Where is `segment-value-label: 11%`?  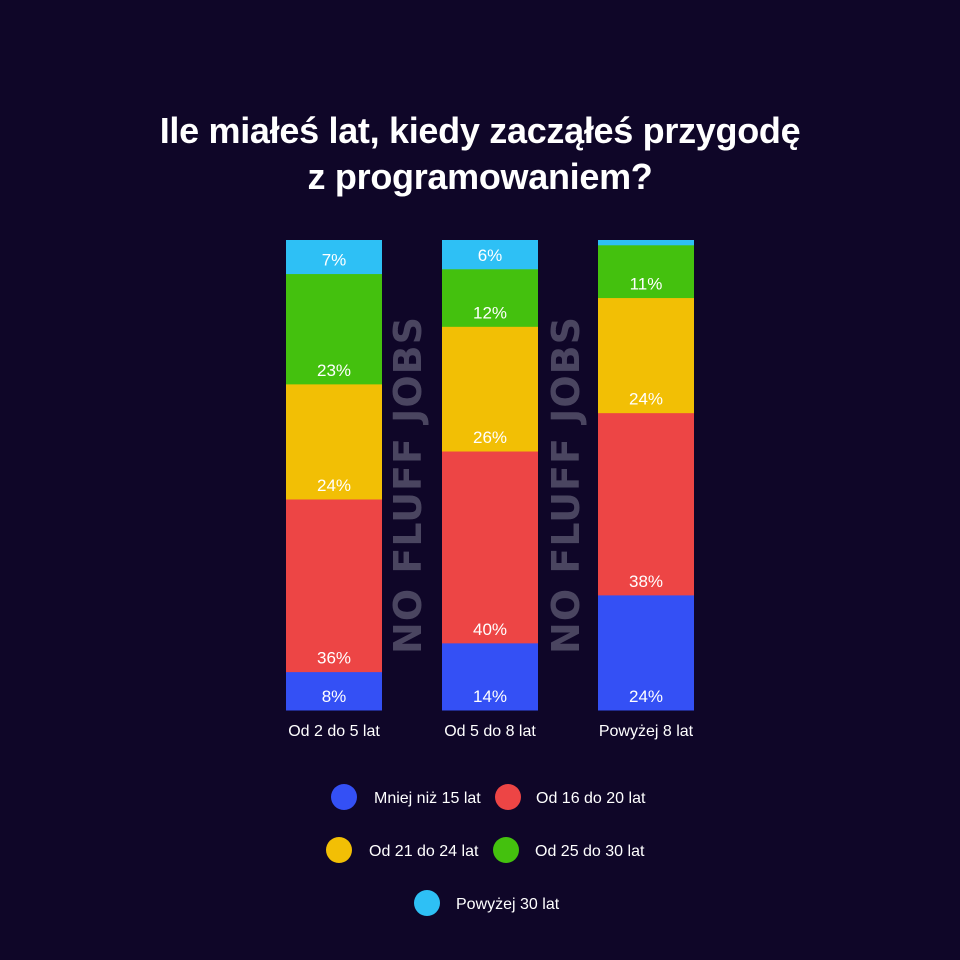 segment-value-label: 11% is located at coordinates (646, 284).